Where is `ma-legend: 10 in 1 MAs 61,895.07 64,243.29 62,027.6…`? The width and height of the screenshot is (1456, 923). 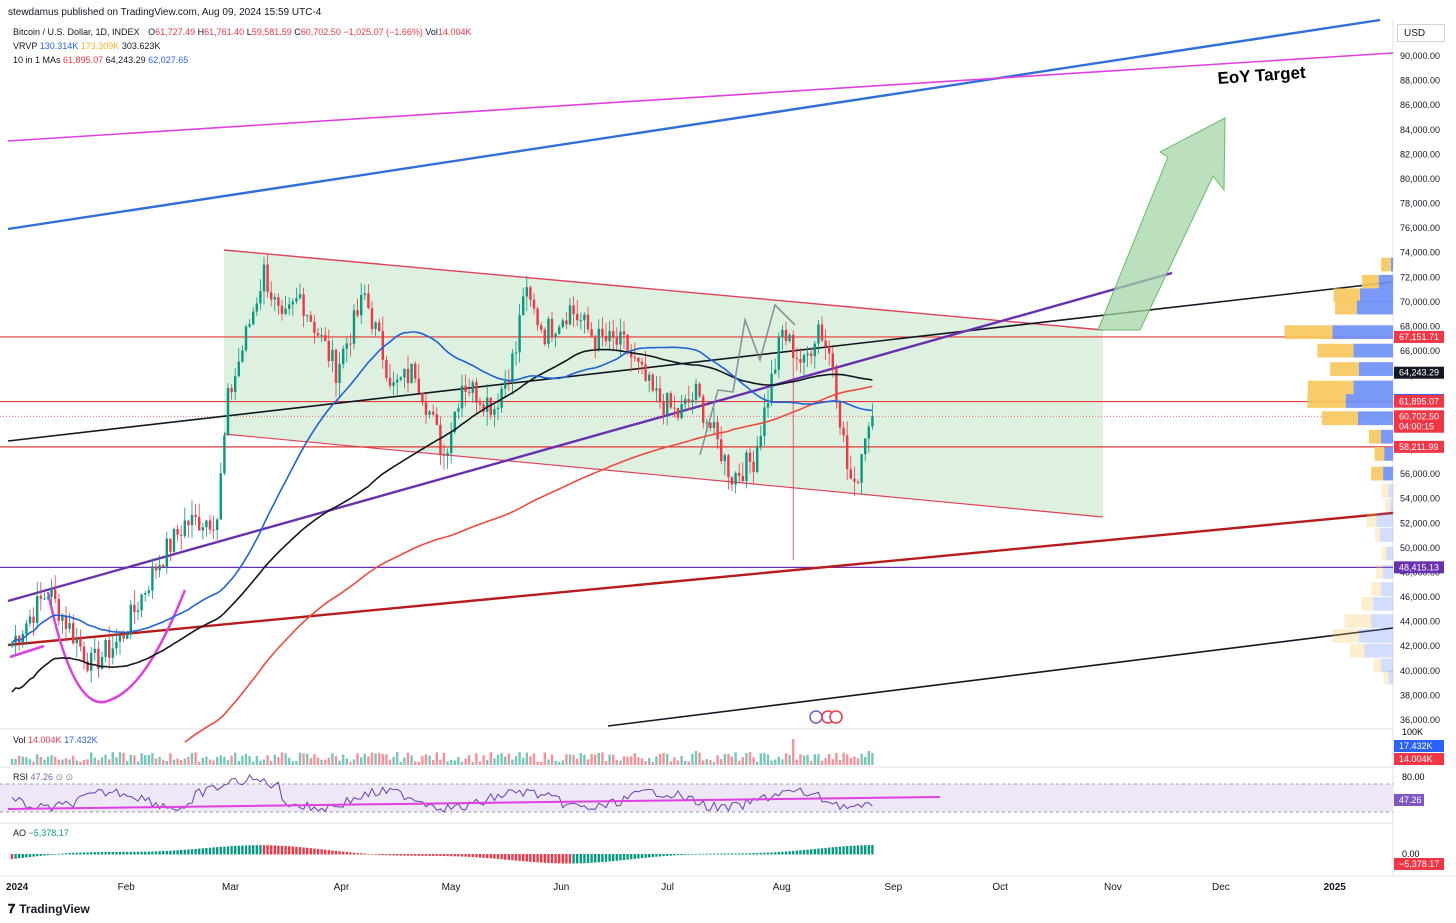 ma-legend: 10 in 1 MAs 61,895.07 64,243.29 62,027.6… is located at coordinates (100, 60).